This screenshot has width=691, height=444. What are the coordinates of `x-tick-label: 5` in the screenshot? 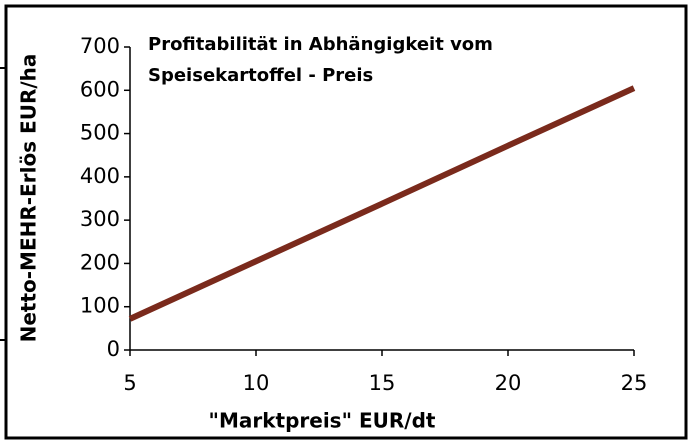 It's located at (129, 383).